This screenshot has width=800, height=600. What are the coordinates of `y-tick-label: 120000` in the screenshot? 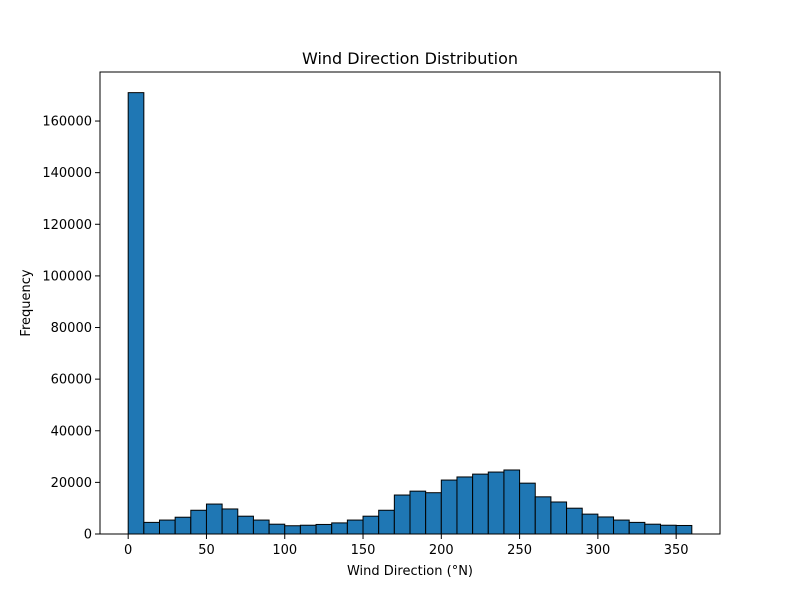 It's located at (67, 225).